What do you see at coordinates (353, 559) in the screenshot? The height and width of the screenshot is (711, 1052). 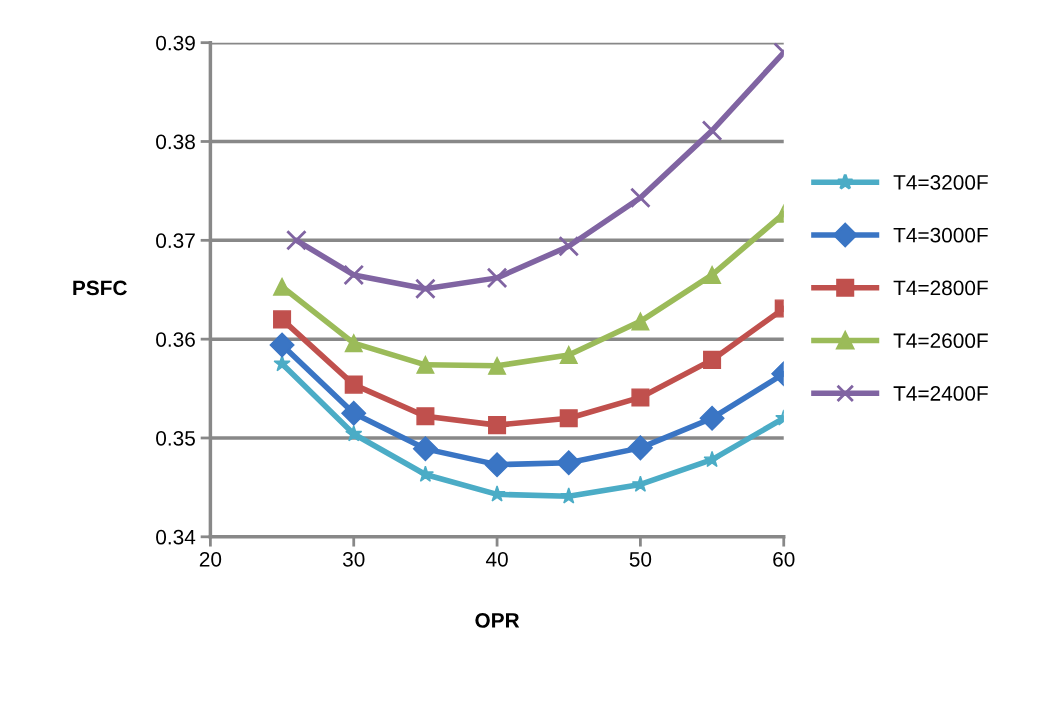 I see `x-tick-label: 30` at bounding box center [353, 559].